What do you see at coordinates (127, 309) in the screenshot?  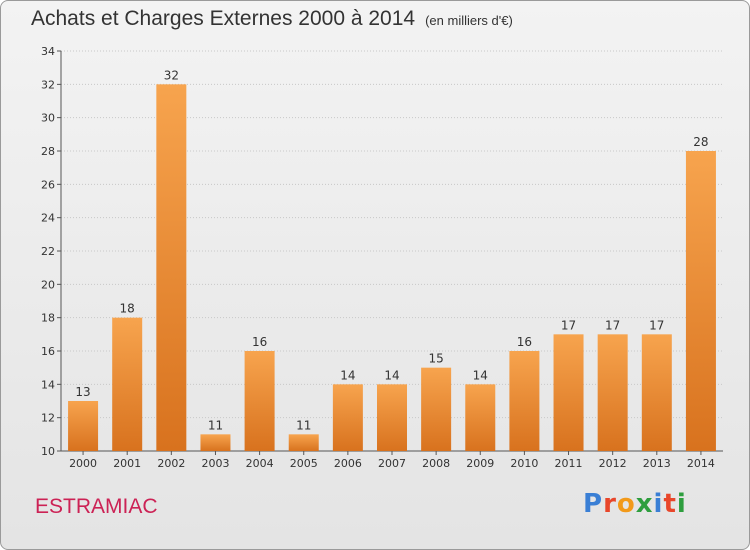 I see `data-label: 18` at bounding box center [127, 309].